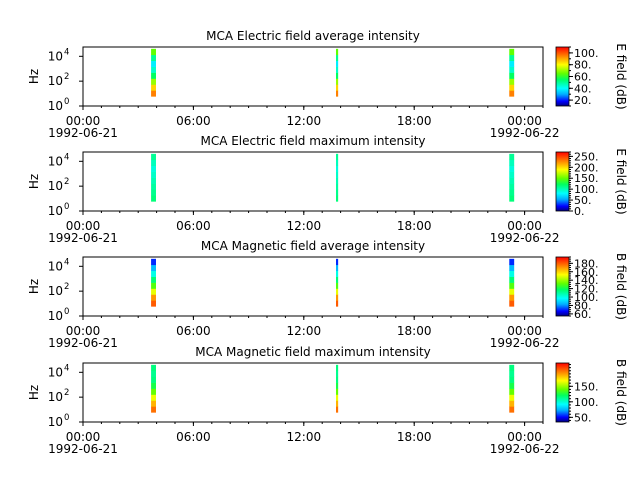  What do you see at coordinates (66, 182) in the screenshot?
I see `y-tick-exponent: 2` at bounding box center [66, 182].